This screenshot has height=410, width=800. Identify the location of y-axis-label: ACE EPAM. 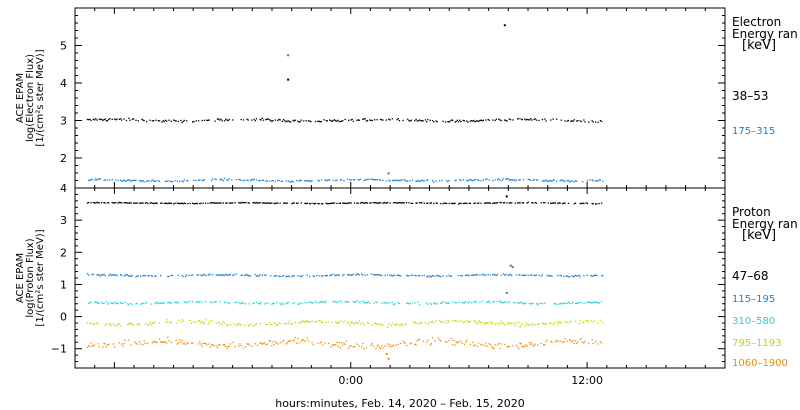
(20, 98).